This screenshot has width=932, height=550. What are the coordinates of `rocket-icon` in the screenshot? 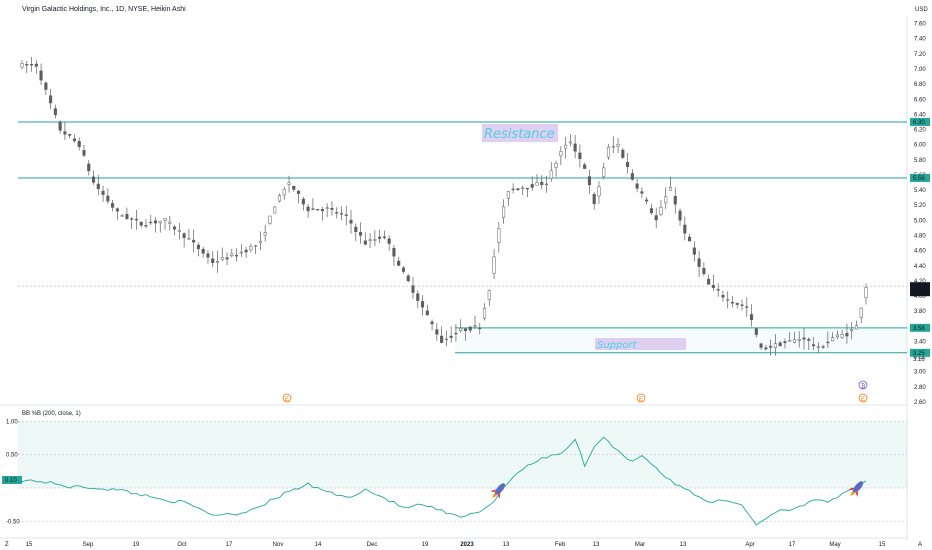 It's located at (498, 491).